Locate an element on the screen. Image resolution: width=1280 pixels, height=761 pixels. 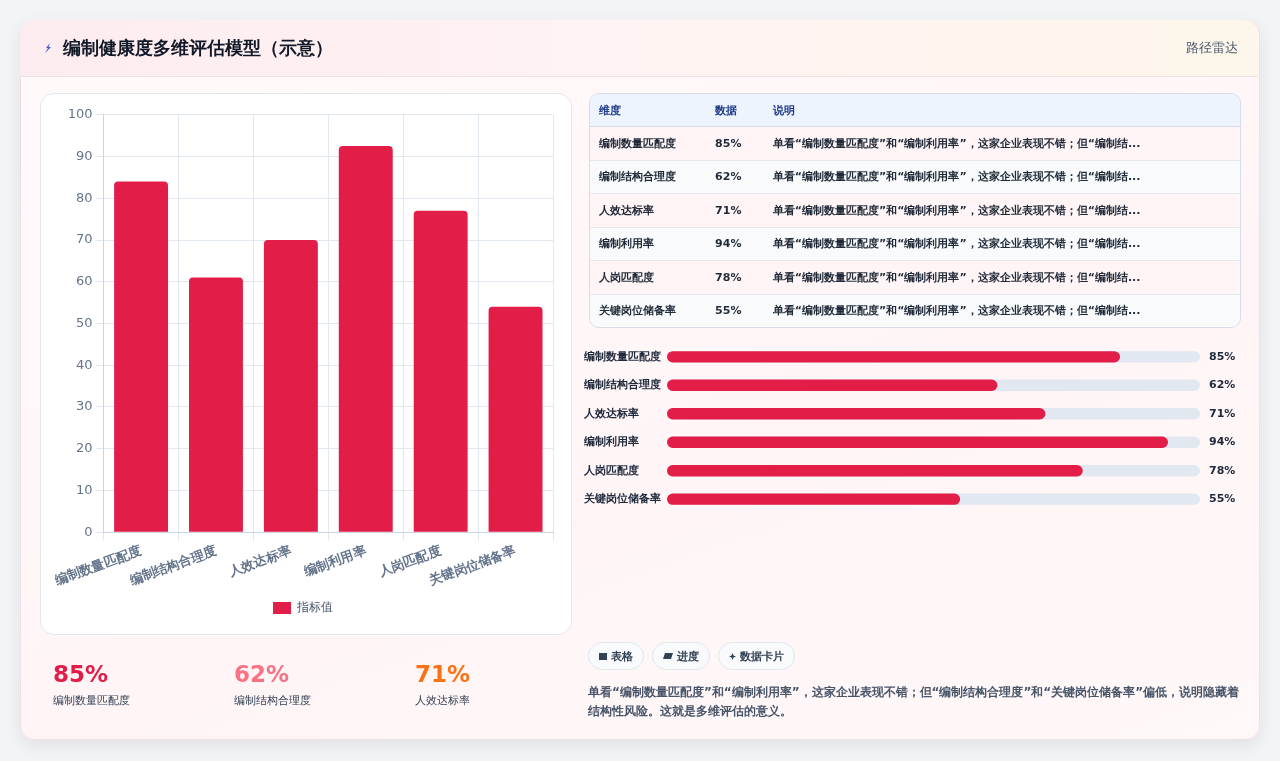
data-label: 55% is located at coordinates (1222, 499).